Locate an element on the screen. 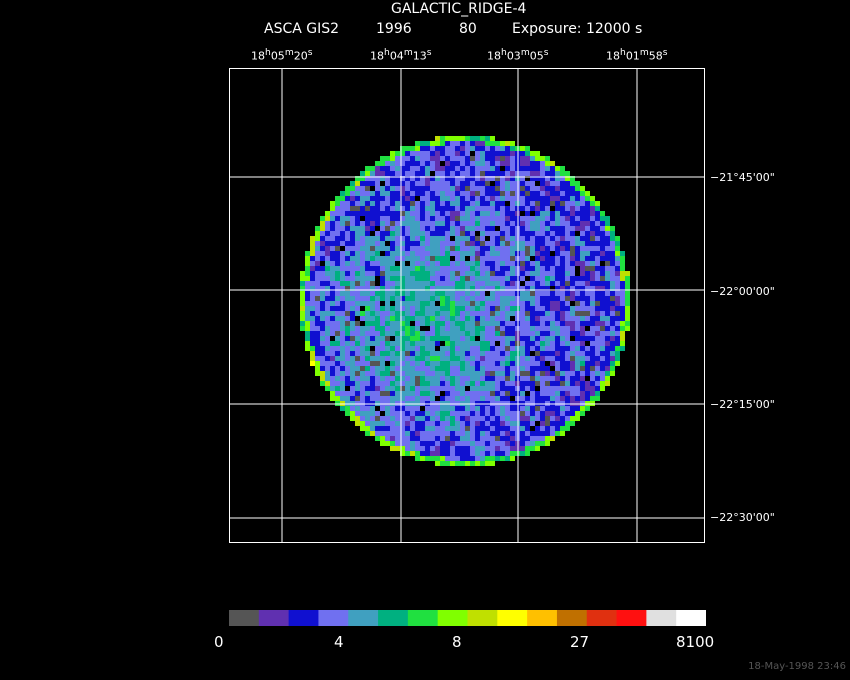 Image resolution: width=850 pixels, height=680 pixels. dec-label: −21°45'00" is located at coordinates (742, 177).